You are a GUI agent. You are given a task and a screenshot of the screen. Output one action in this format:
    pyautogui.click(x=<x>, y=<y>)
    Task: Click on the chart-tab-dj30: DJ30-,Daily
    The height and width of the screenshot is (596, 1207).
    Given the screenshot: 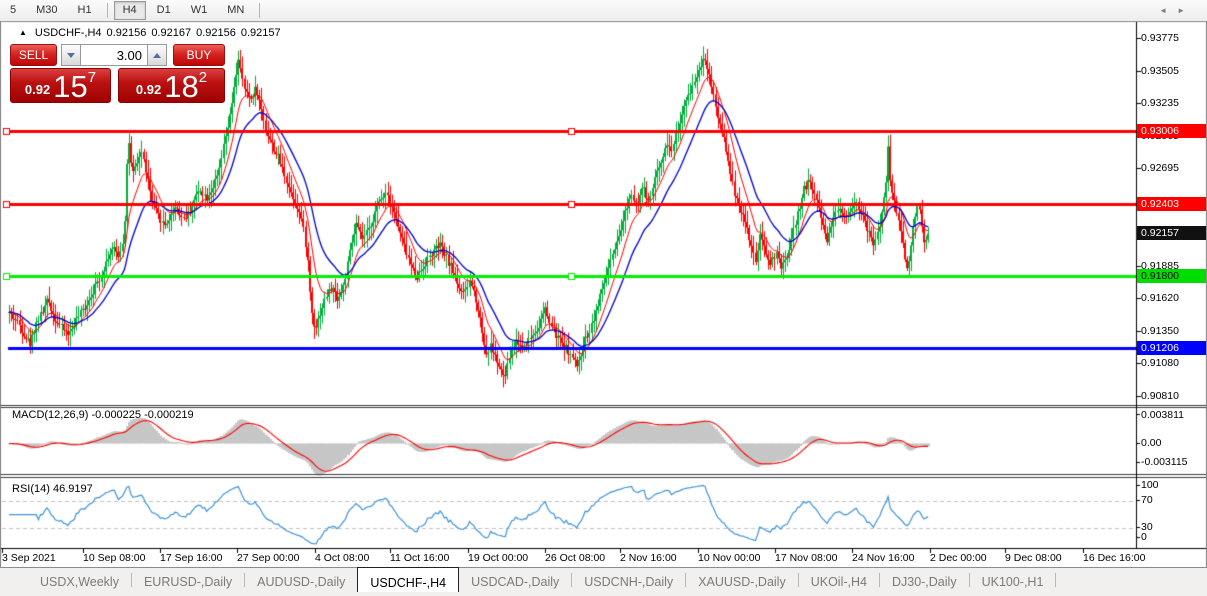 What is the action you would take?
    pyautogui.click(x=924, y=582)
    